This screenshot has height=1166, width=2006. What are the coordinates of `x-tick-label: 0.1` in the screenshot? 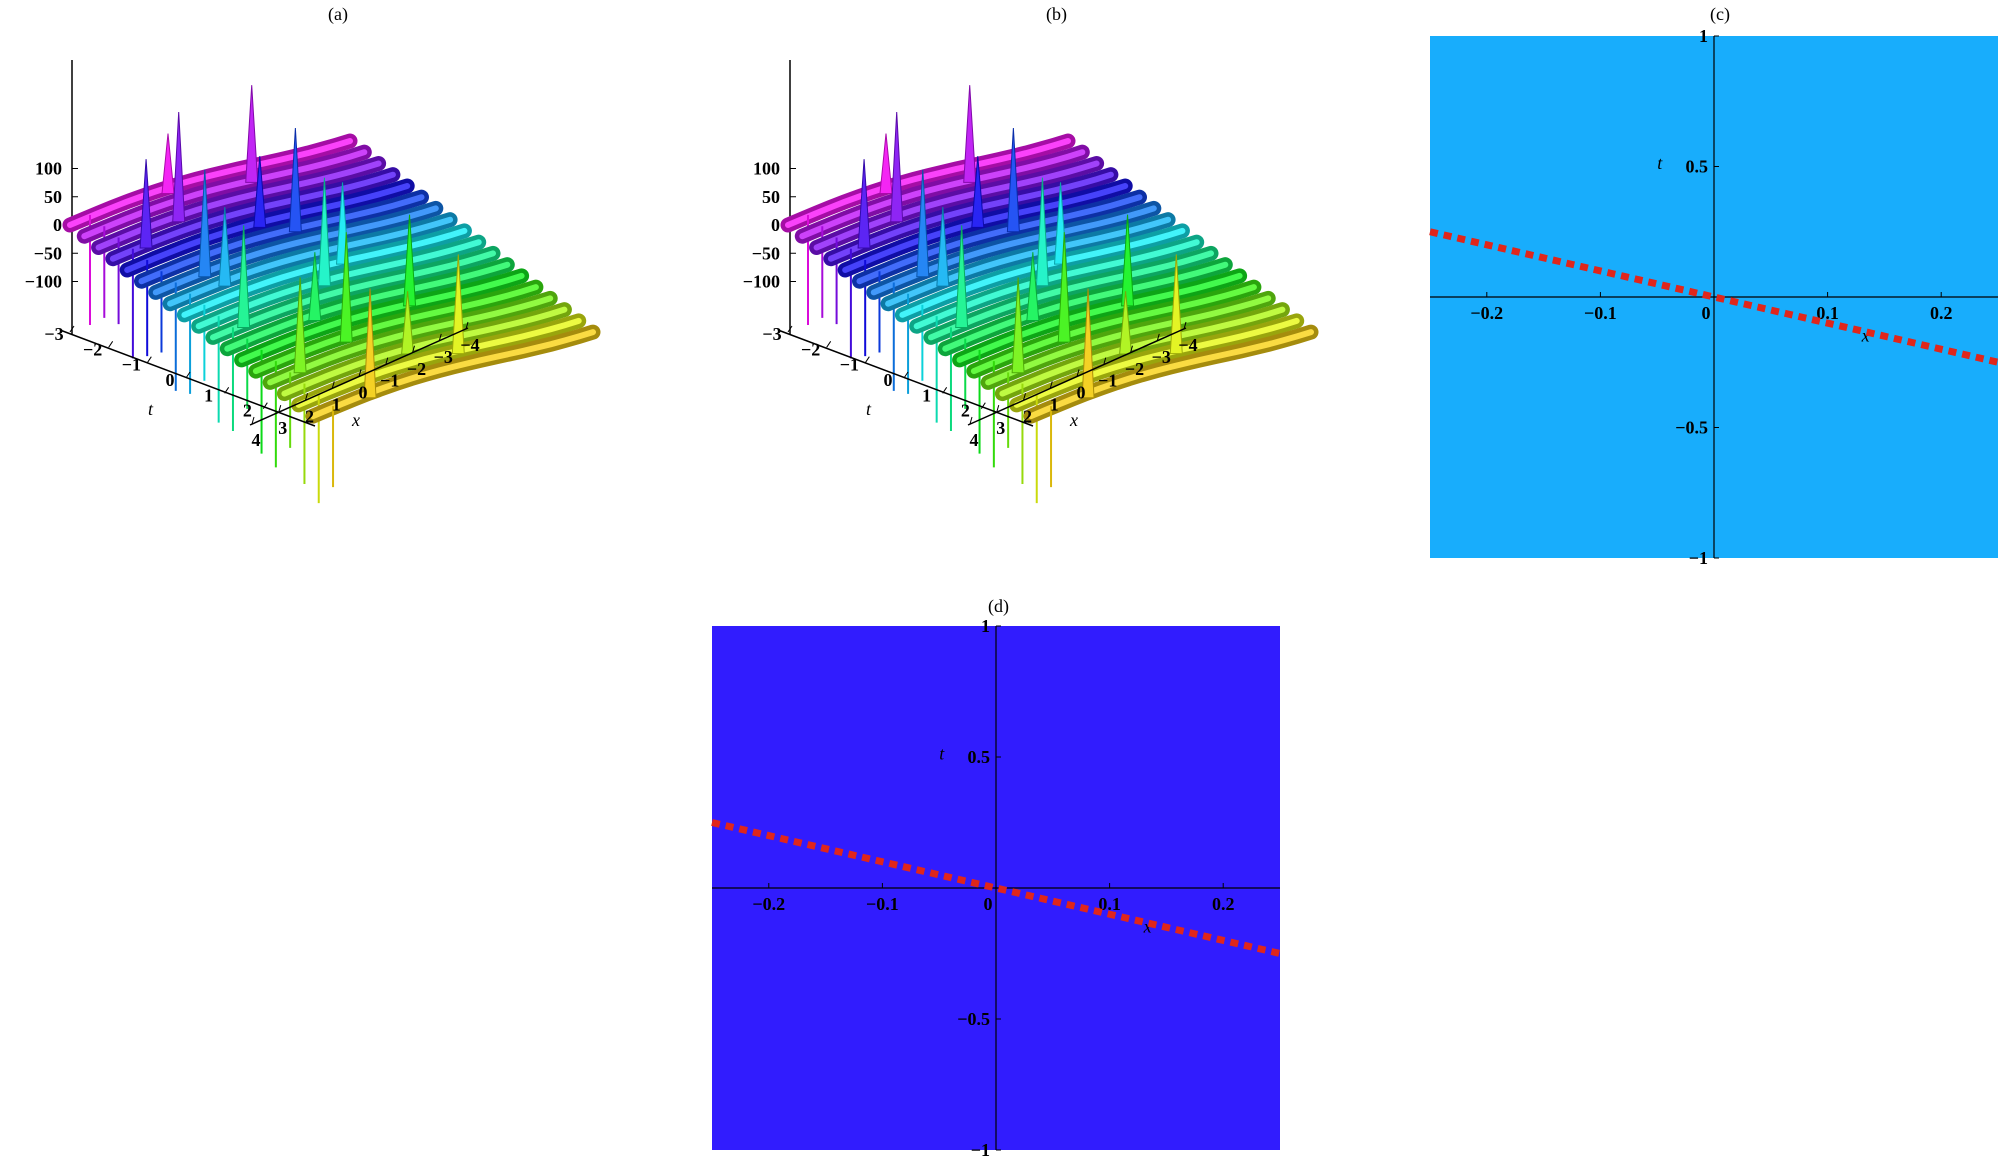 It's located at (1827, 313).